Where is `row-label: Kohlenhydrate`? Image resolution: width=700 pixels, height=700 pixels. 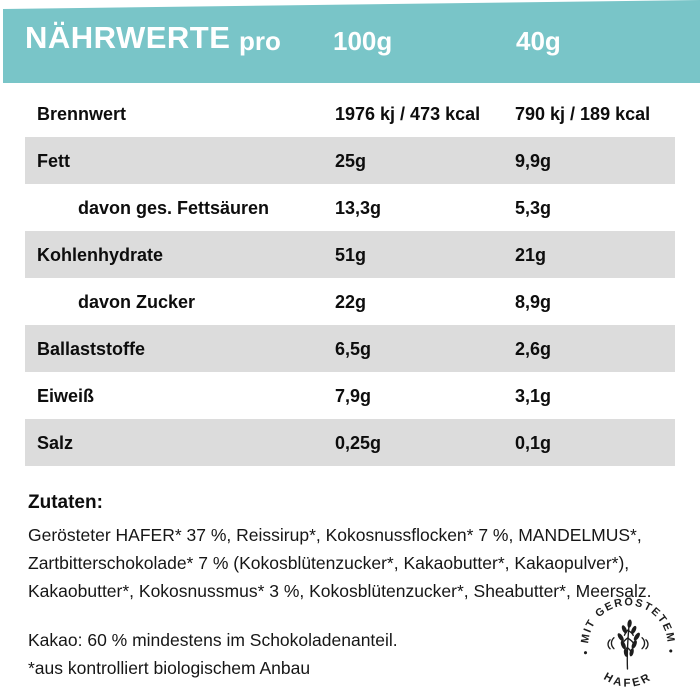
row-label: Kohlenhydrate is located at coordinates (100, 254).